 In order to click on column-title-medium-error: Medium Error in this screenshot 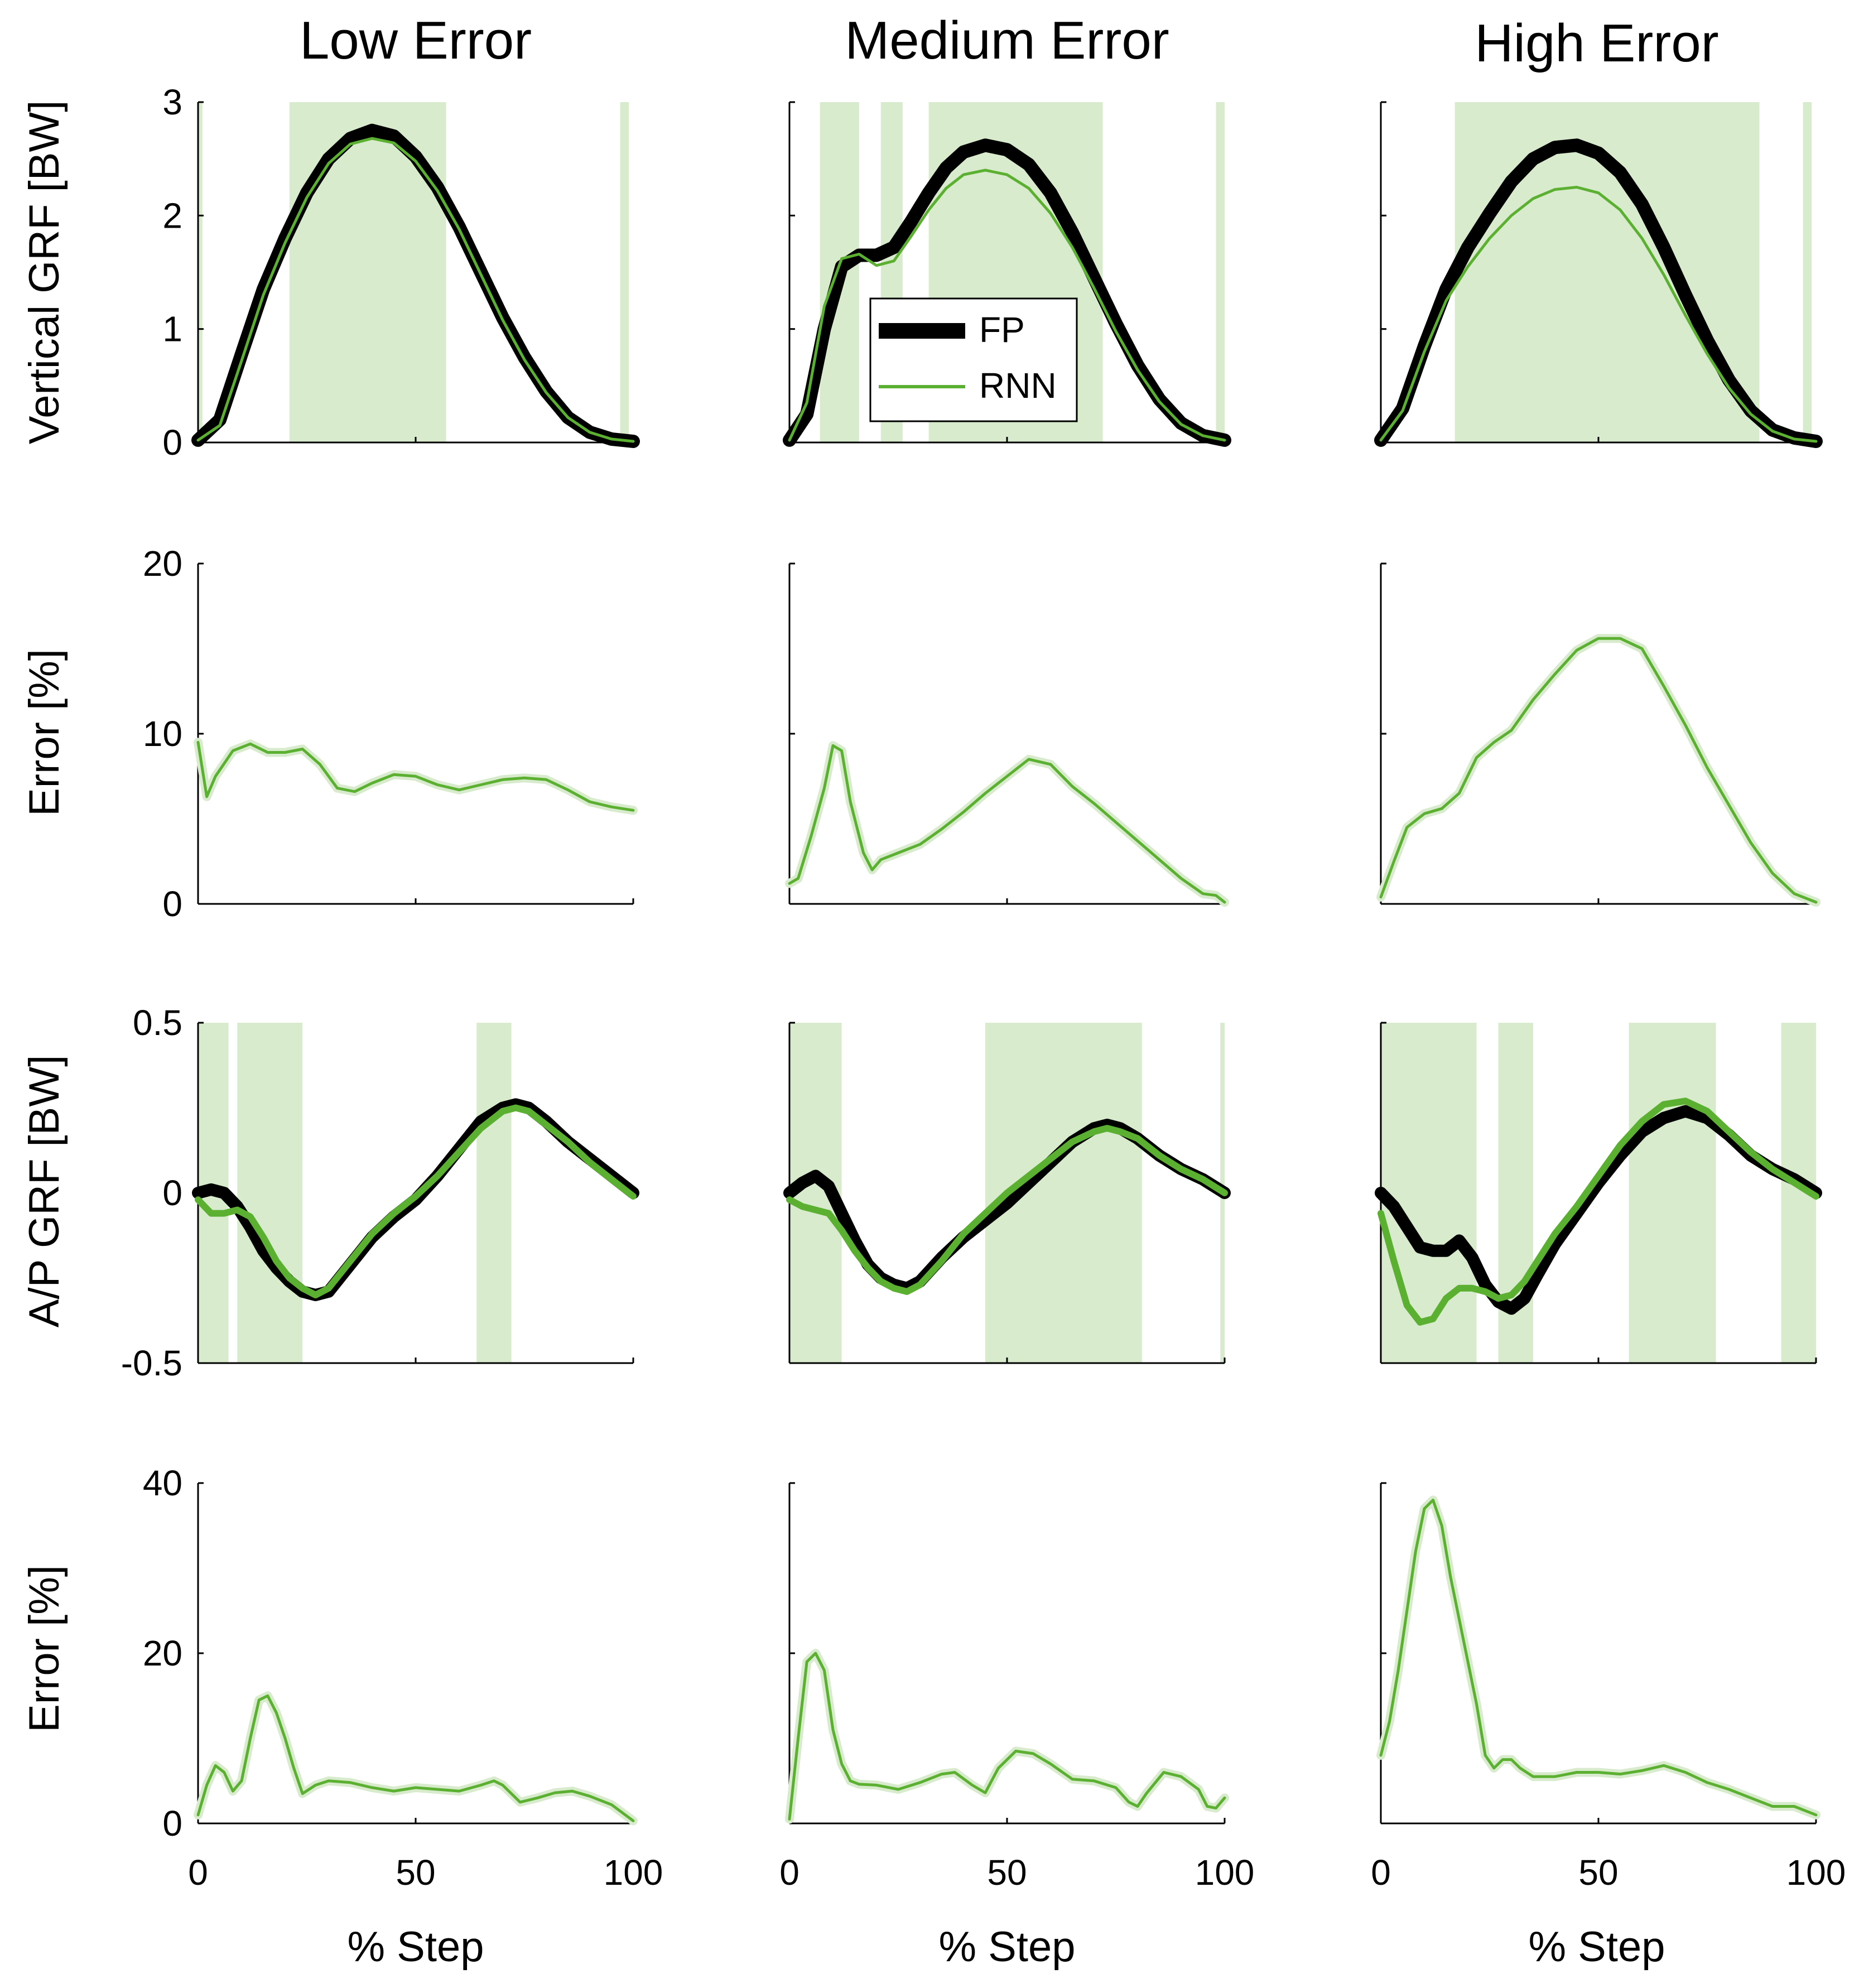, I will do `click(1007, 40)`.